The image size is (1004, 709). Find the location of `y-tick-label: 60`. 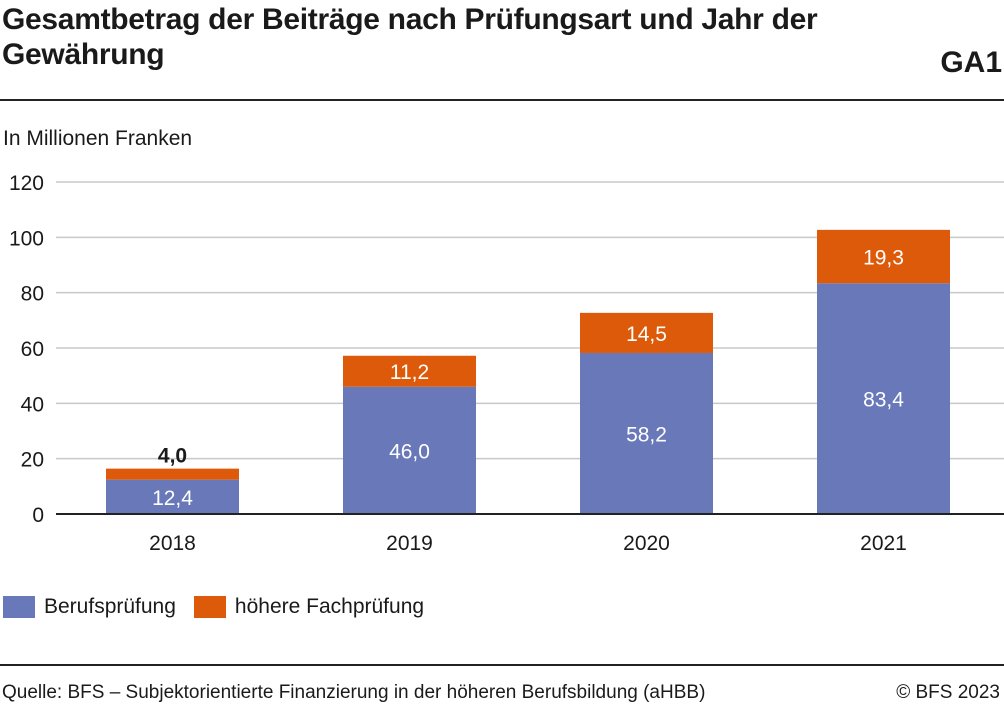

y-tick-label: 60 is located at coordinates (32, 349).